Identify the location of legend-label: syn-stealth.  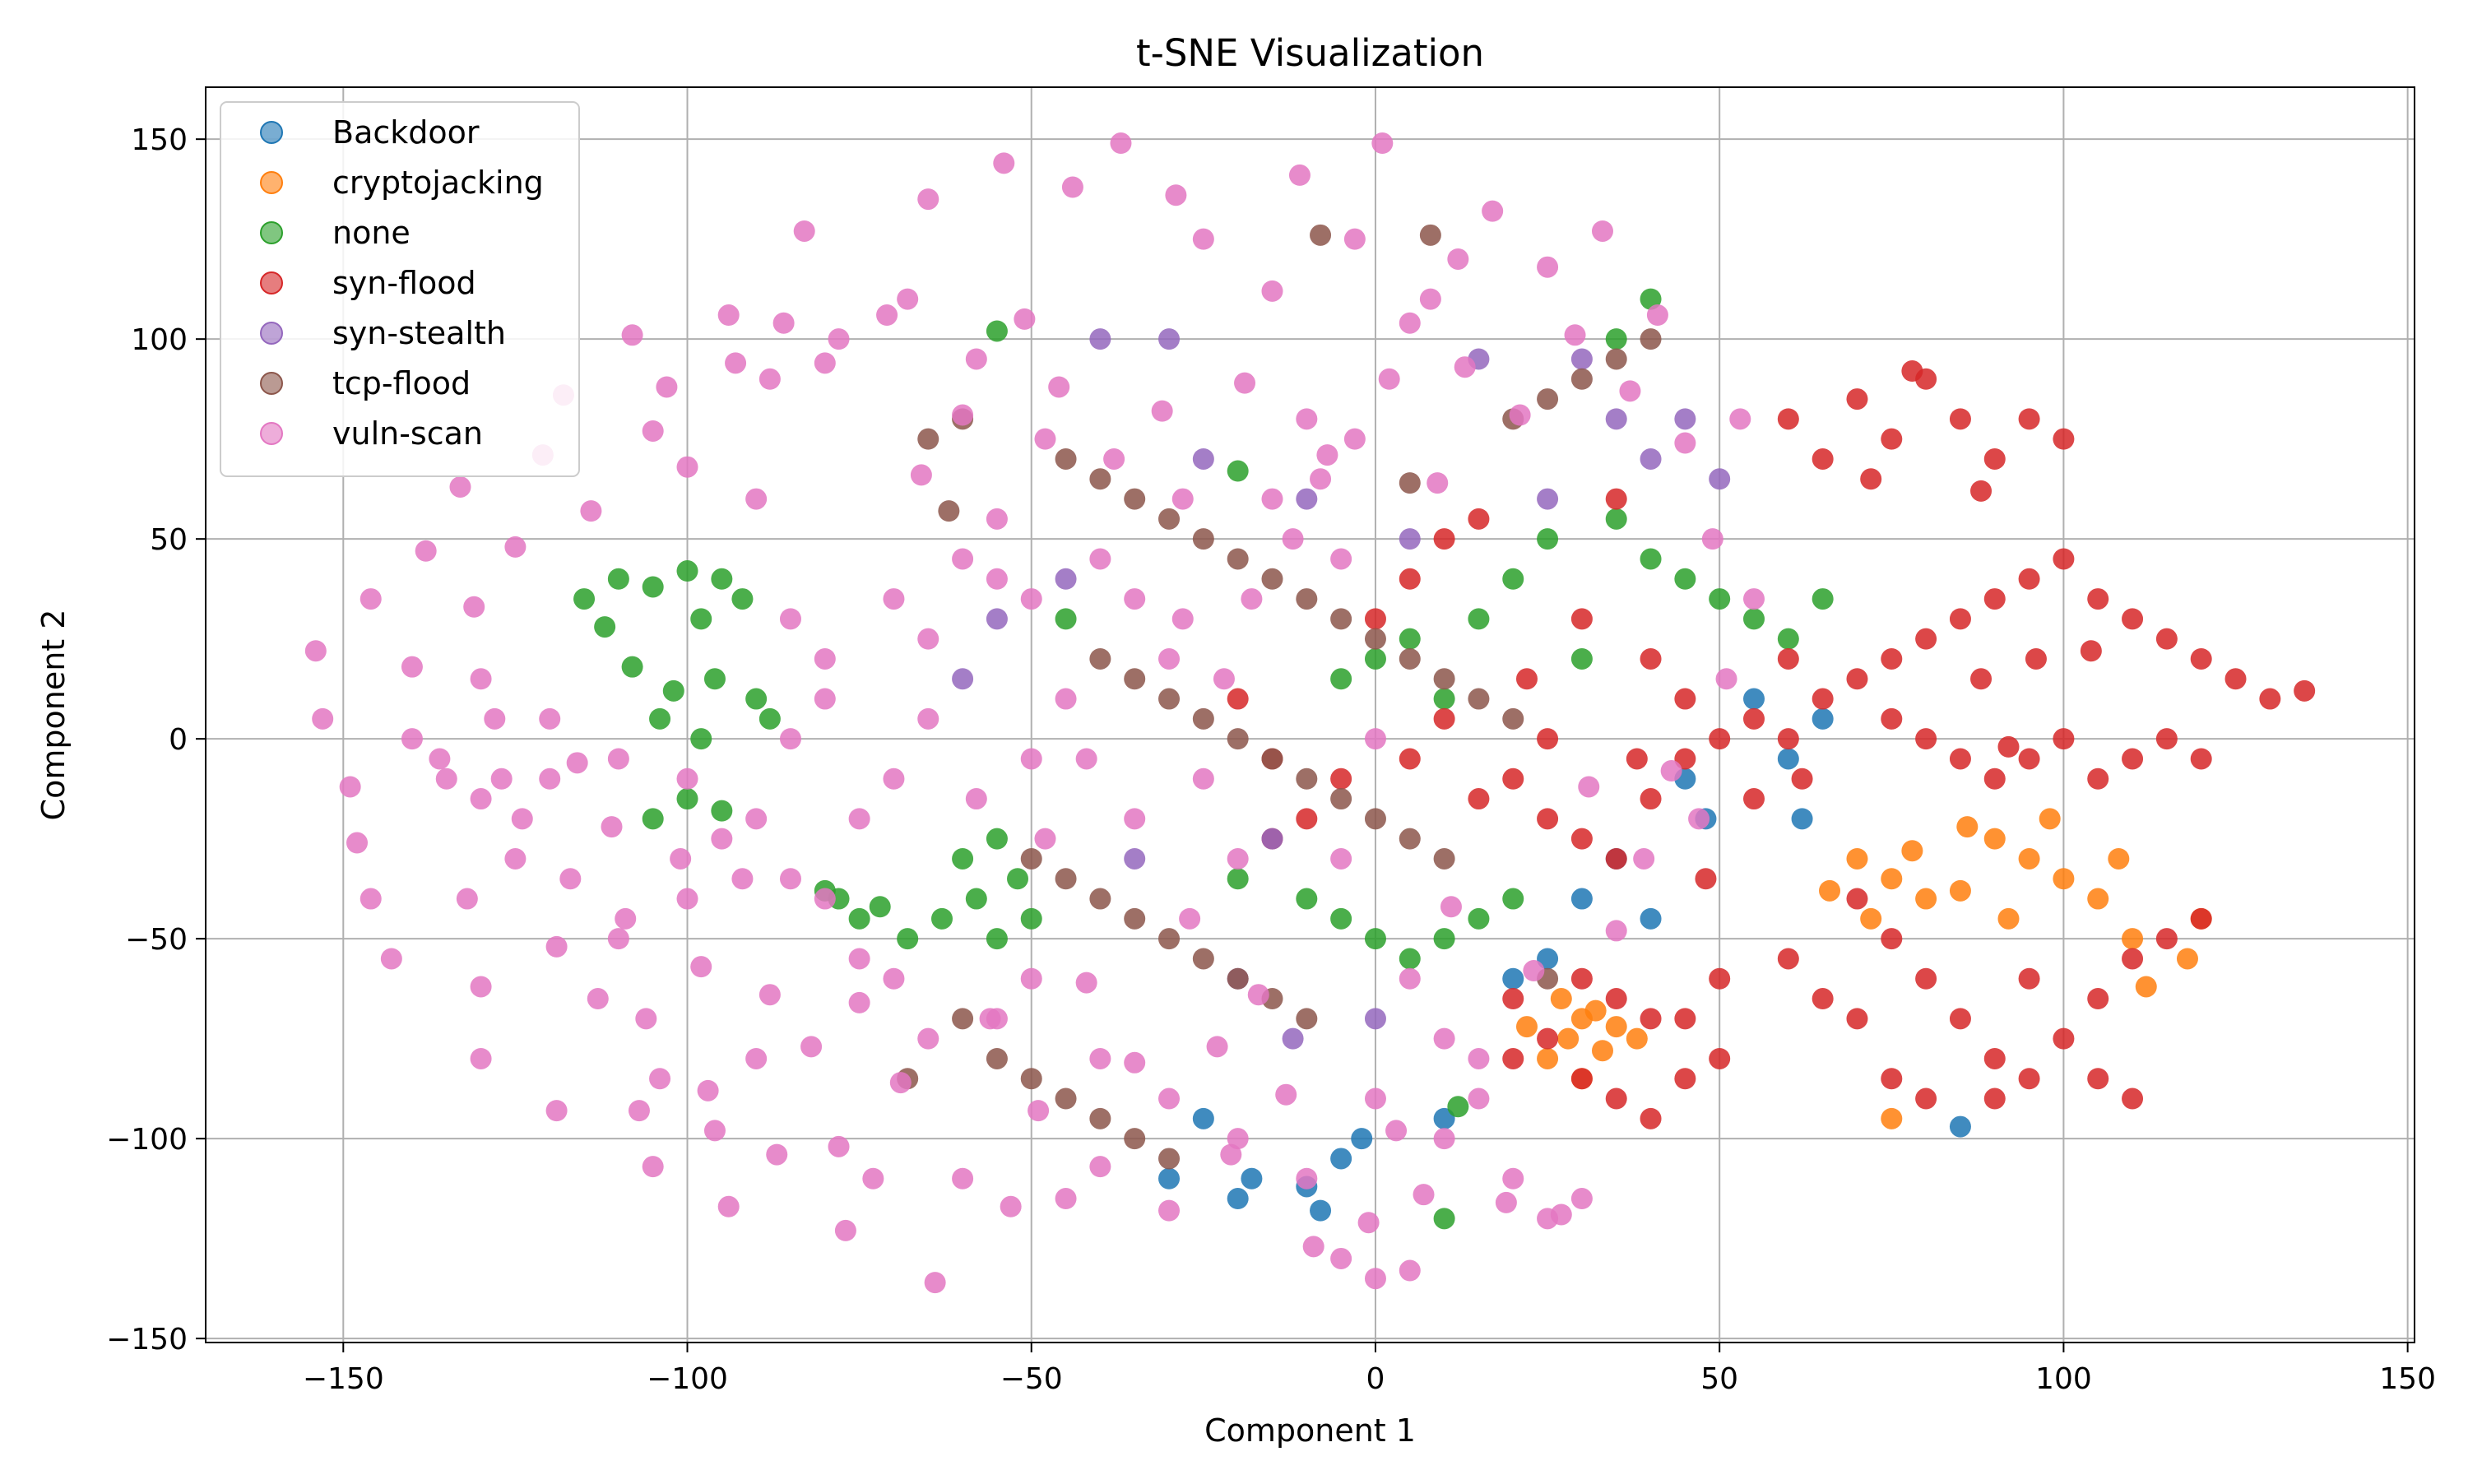
(419, 333).